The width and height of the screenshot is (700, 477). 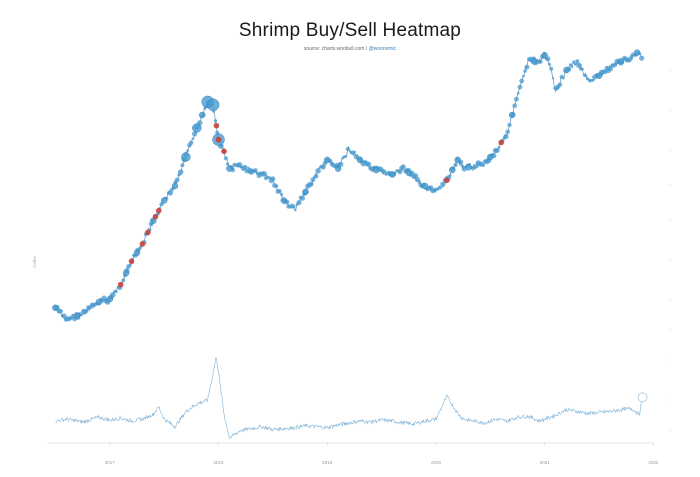 I want to click on x-tick-label: 2018, so click(x=219, y=462).